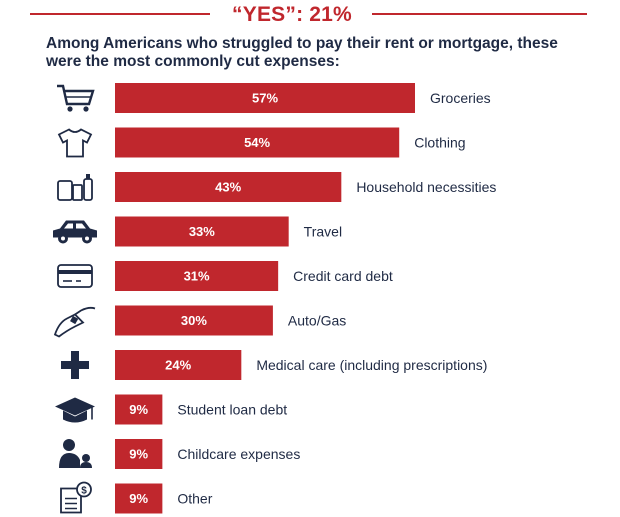  Describe the element at coordinates (232, 410) in the screenshot. I see `category-label: Student loan debt` at that location.